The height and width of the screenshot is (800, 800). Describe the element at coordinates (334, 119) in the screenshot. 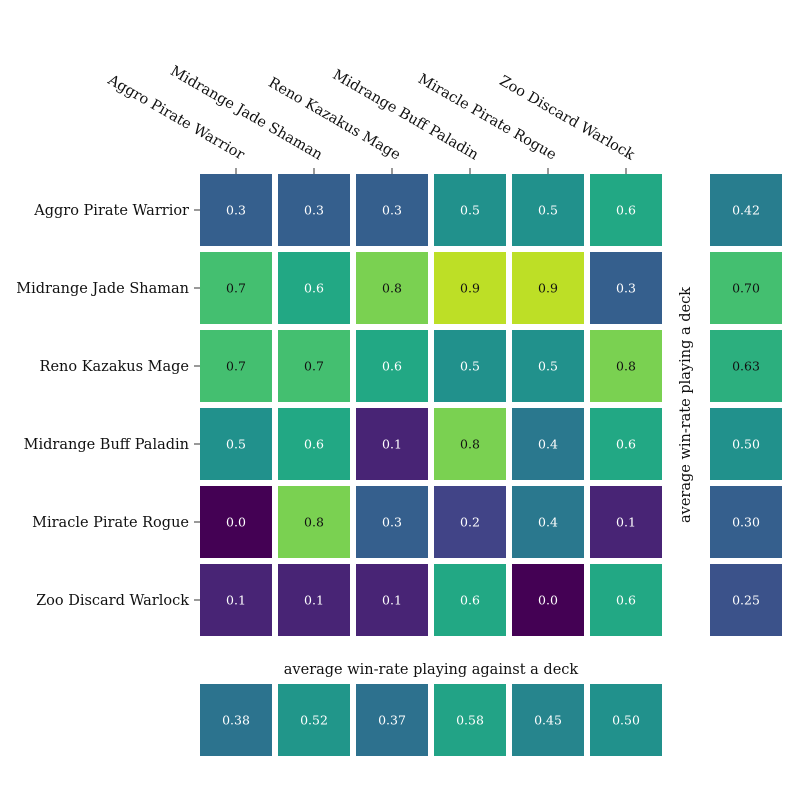

I see `column-tick-label: Reno Kazakus Mage` at that location.